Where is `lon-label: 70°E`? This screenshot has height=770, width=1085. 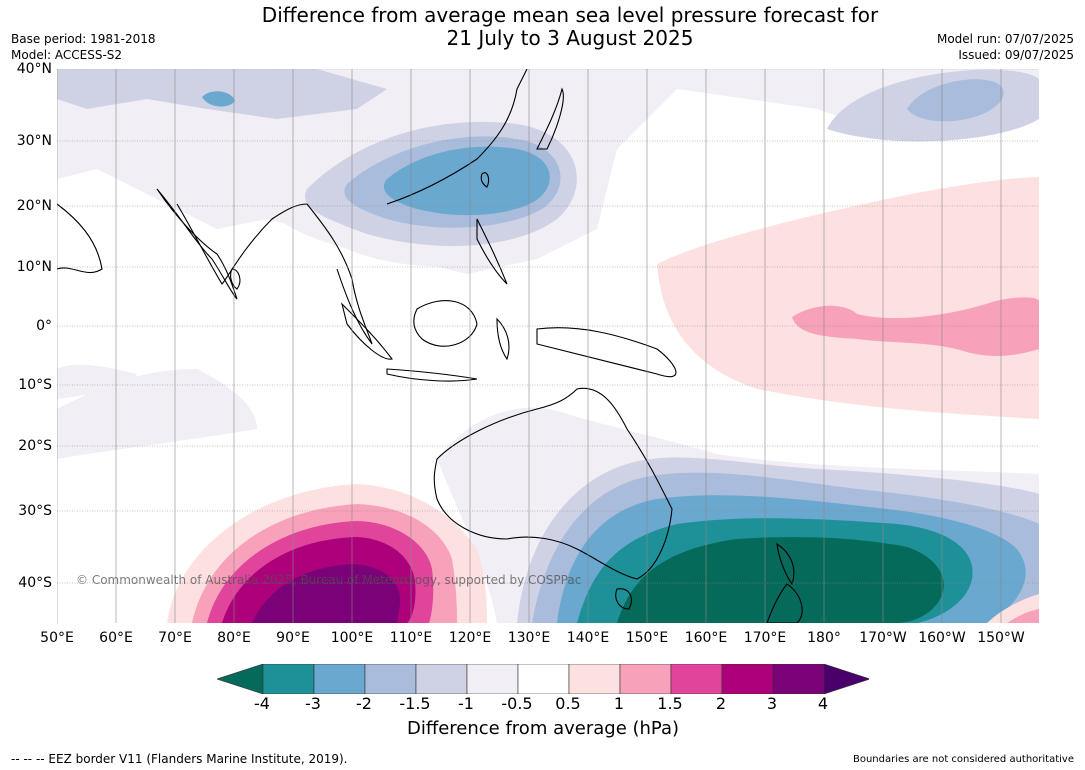
lon-label: 70°E is located at coordinates (175, 638).